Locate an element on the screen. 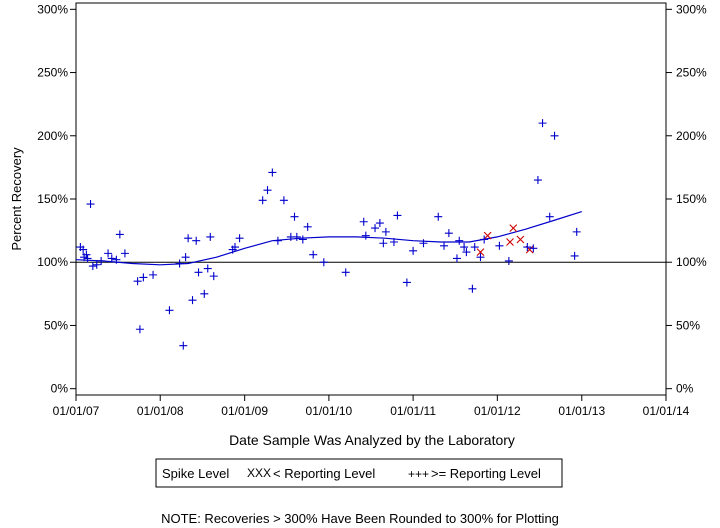  x-tick-label: 01/01/07 is located at coordinates (76, 411).